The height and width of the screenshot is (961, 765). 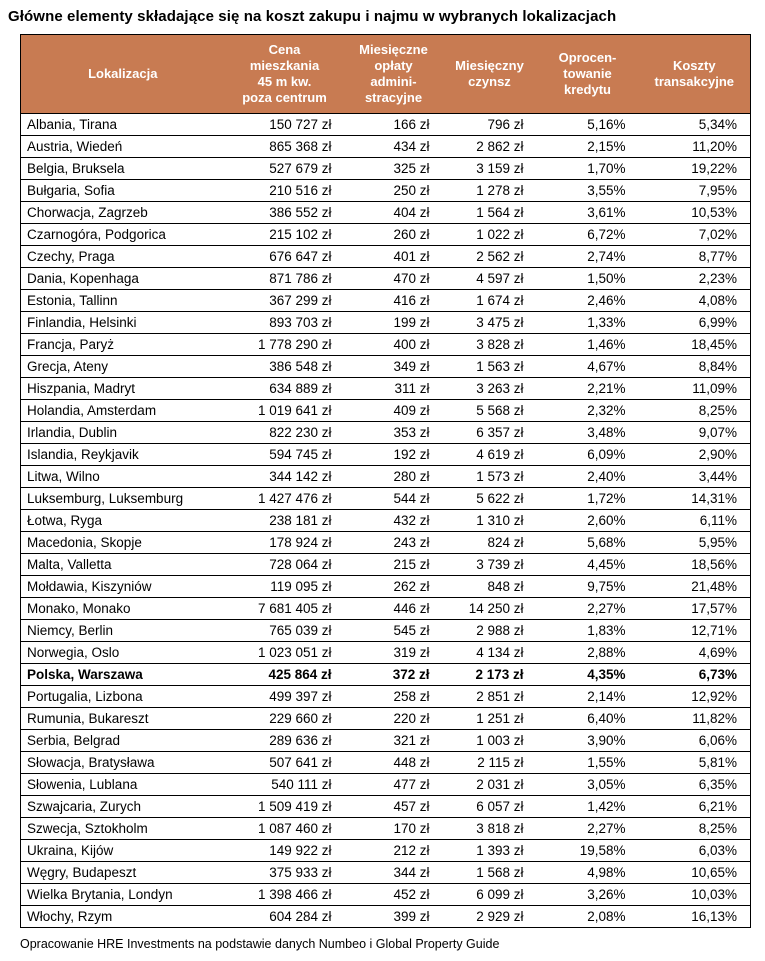 I want to click on value-cell: 319 zł, so click(x=393, y=652).